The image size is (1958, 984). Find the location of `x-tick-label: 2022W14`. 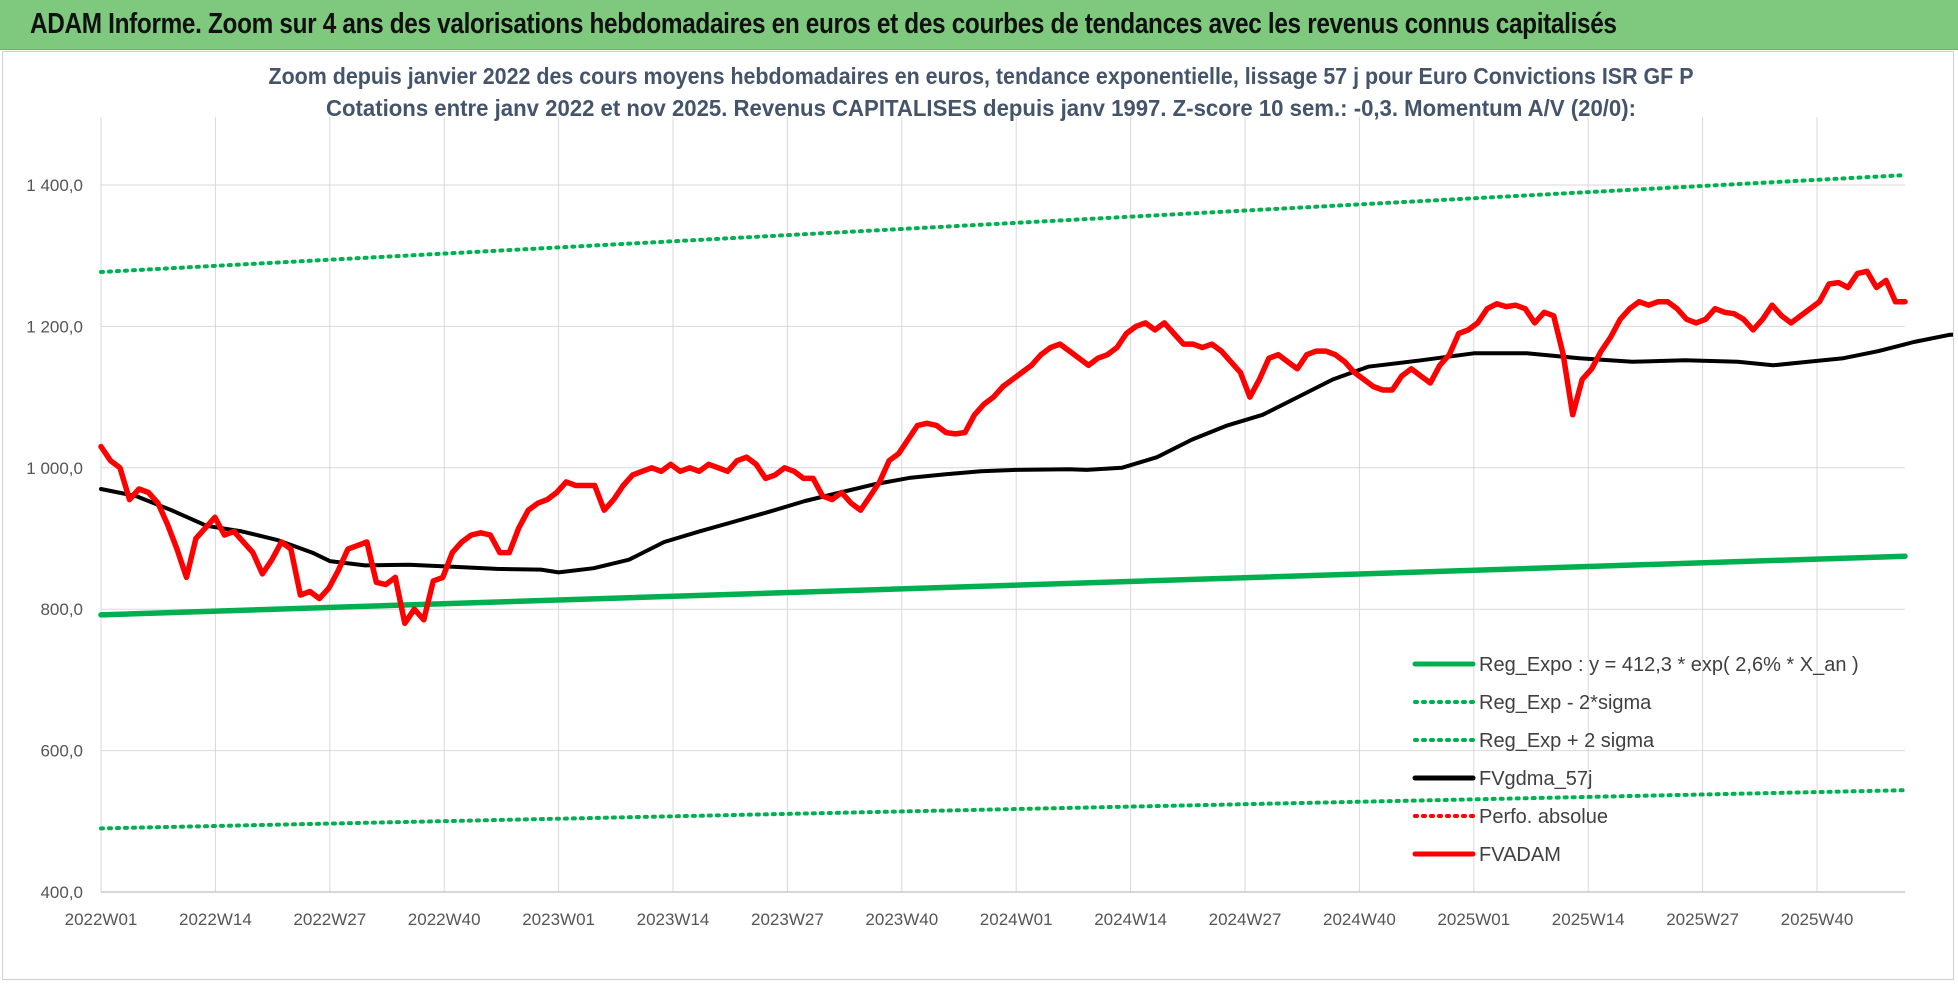

x-tick-label: 2022W14 is located at coordinates (215, 919).